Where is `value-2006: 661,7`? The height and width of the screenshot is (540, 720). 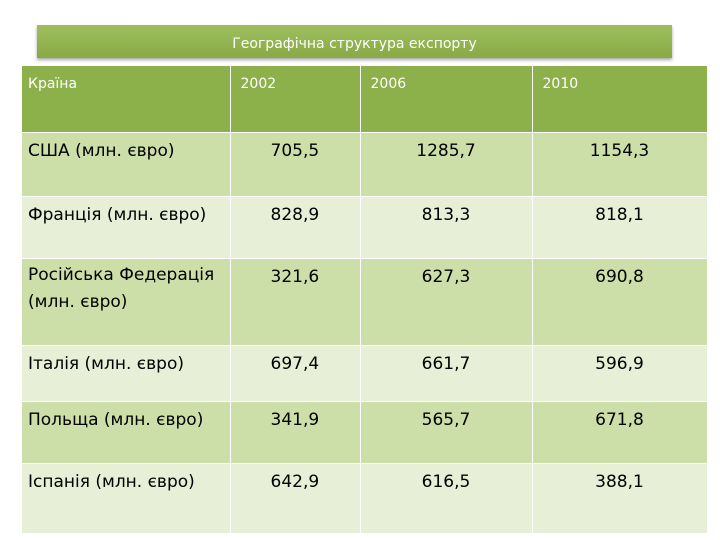 value-2006: 661,7 is located at coordinates (446, 373).